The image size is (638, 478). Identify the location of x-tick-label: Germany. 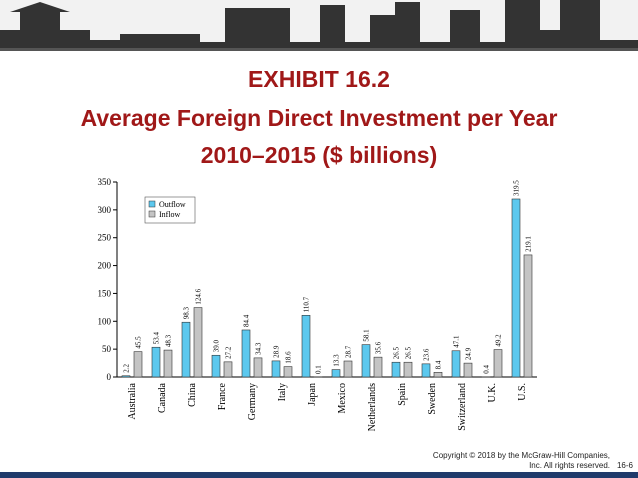
(252, 401).